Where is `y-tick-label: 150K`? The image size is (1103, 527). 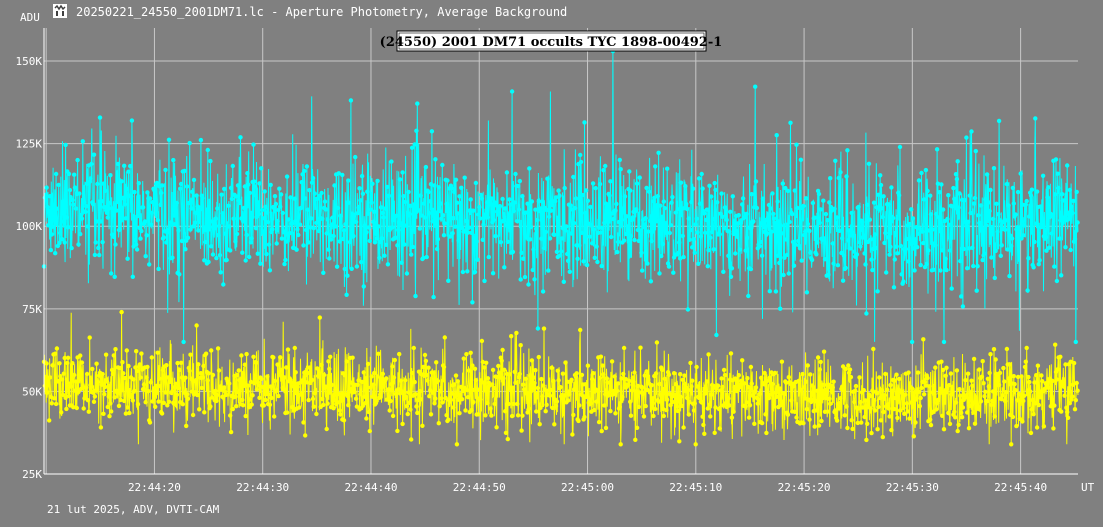
y-tick-label: 150K is located at coordinates (29, 61).